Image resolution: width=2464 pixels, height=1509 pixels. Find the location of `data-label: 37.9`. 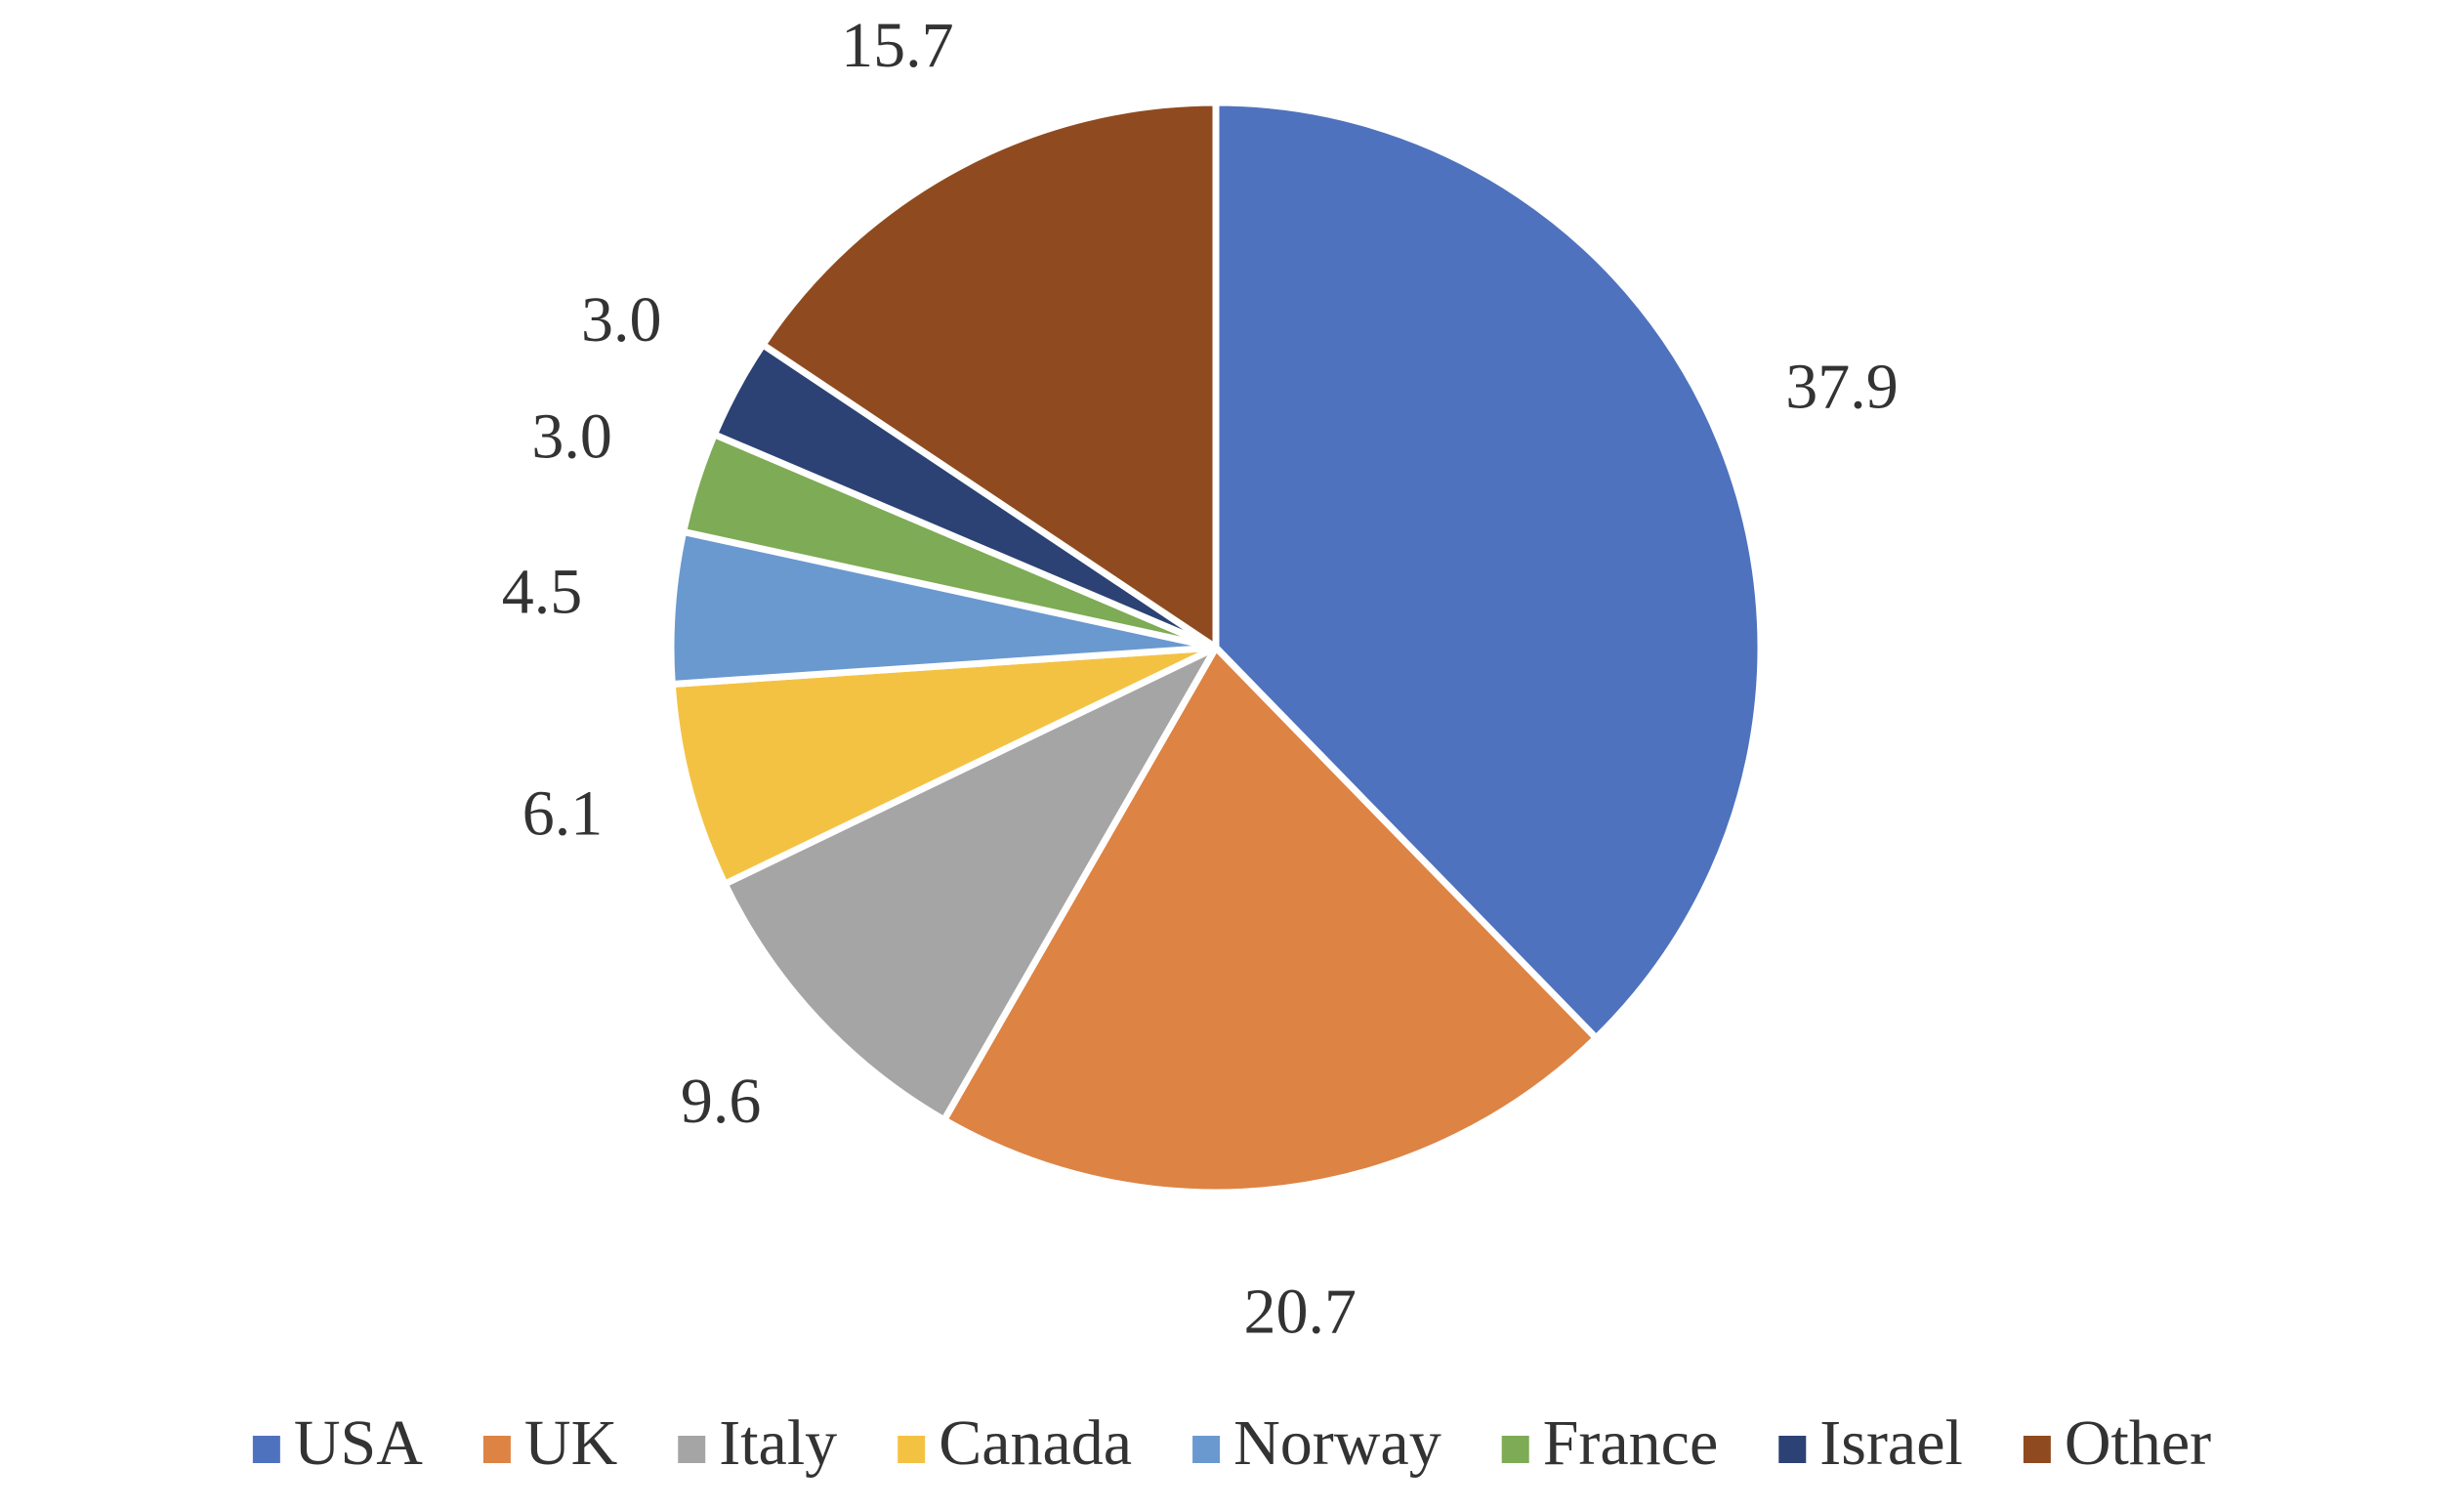

data-label: 37.9 is located at coordinates (1842, 388).